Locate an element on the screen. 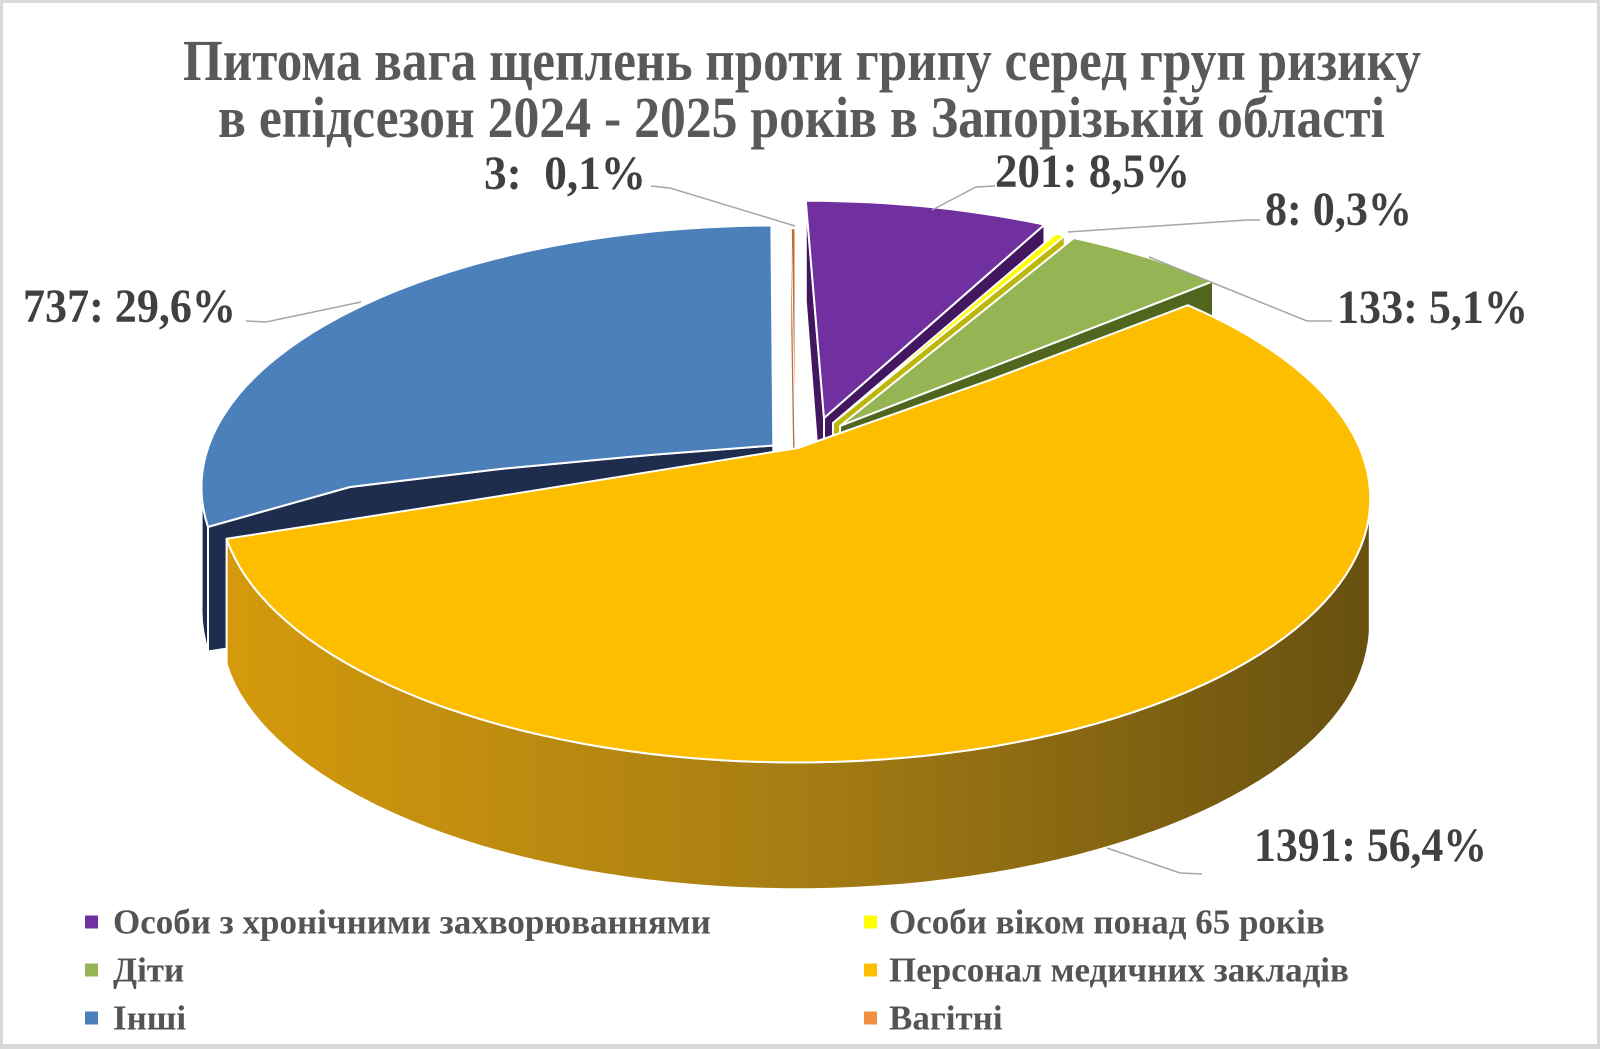 This screenshot has height=1049, width=1600. svg-text: 201: 8,5% is located at coordinates (1092, 171).